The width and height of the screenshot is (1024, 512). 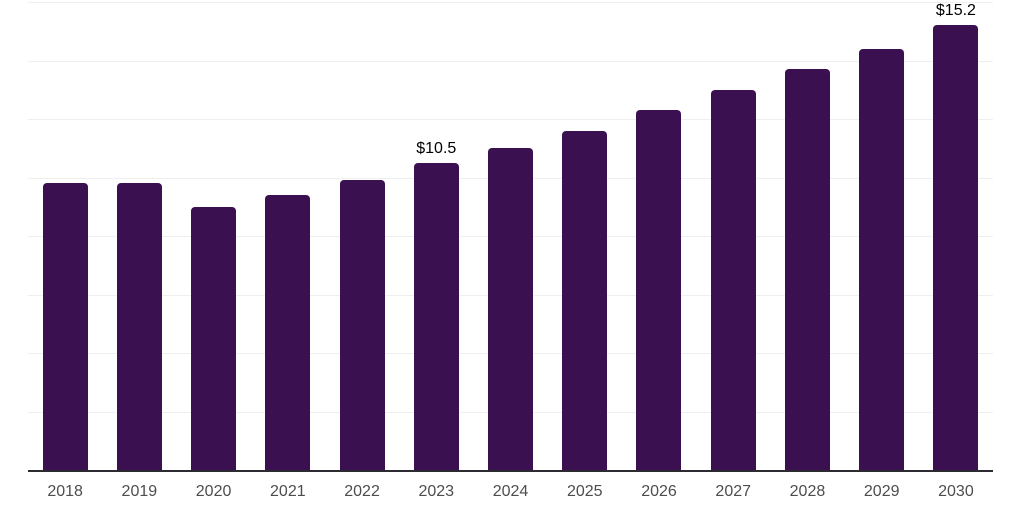 What do you see at coordinates (436, 148) in the screenshot?
I see `data-label: $10.5` at bounding box center [436, 148].